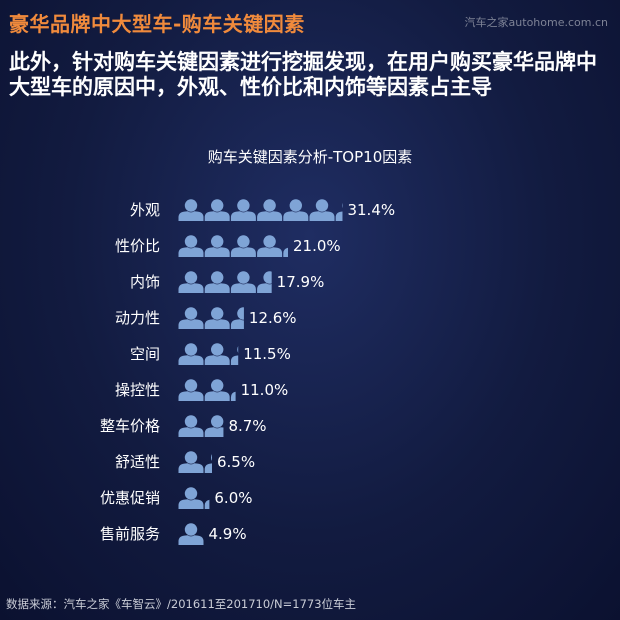  Describe the element at coordinates (130, 534) in the screenshot. I see `category-label: 售前服务` at that location.